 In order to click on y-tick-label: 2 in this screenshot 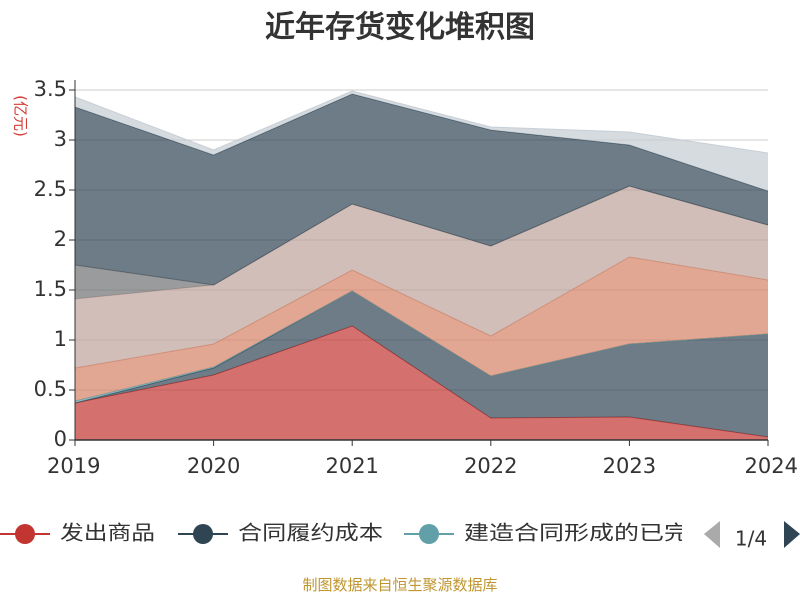, I will do `click(60, 239)`.